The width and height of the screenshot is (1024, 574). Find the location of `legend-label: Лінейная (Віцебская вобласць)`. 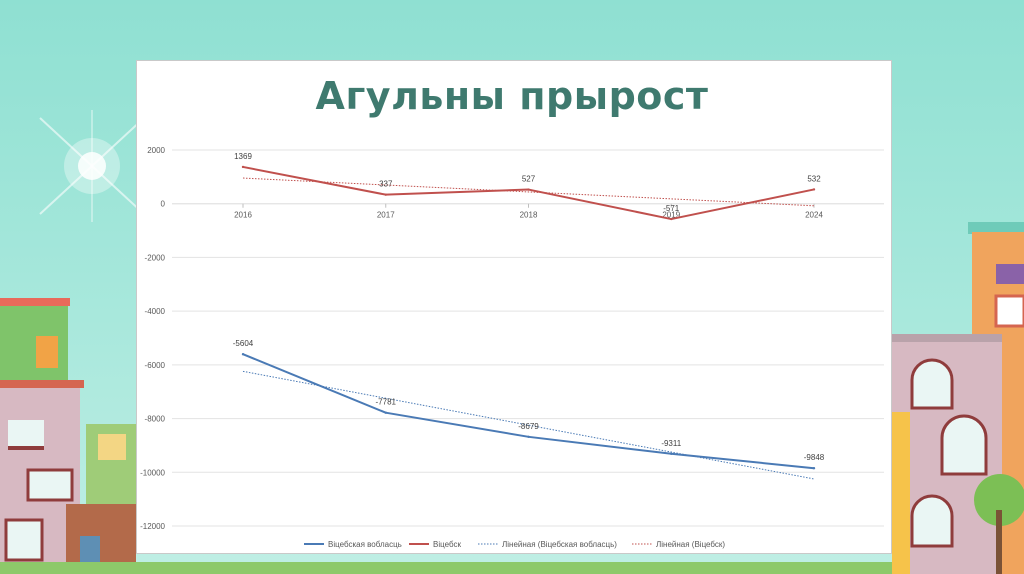

legend-label: Лінейная (Віцебская вобласць) is located at coordinates (559, 544).